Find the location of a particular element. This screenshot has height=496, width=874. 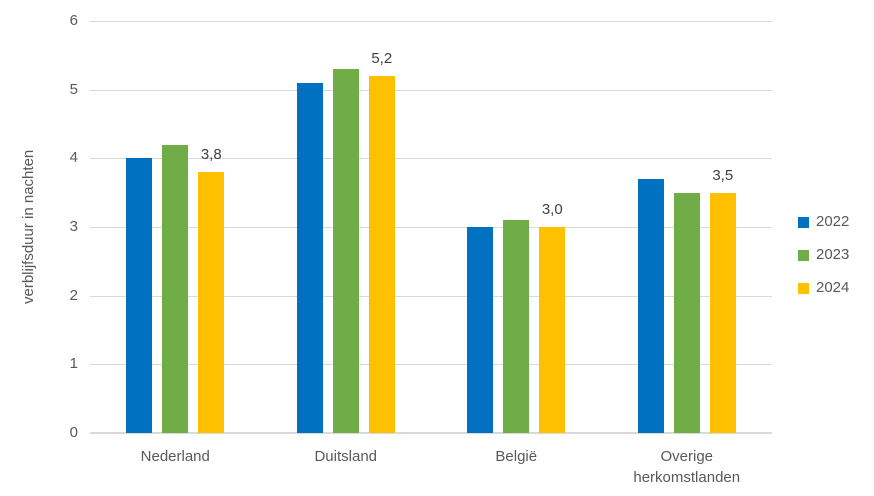

x-axis-category-label: Nederland is located at coordinates (175, 456).